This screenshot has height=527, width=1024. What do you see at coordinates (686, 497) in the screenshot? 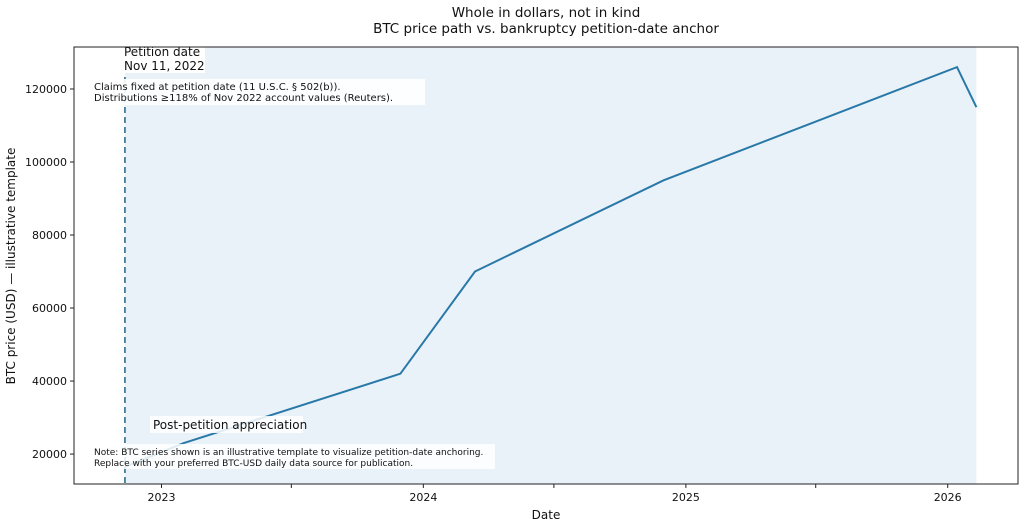
I see `x-tick-label-4: 2025` at bounding box center [686, 497].